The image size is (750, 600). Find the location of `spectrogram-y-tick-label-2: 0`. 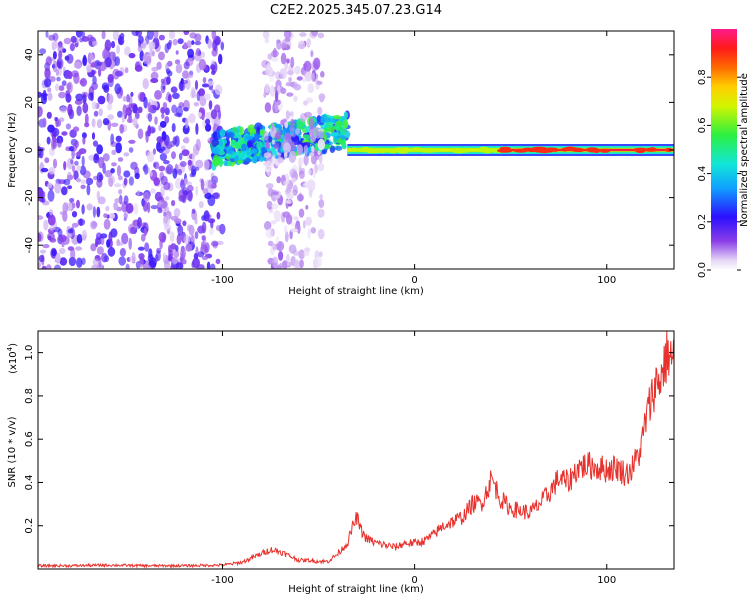

spectrogram-y-tick-label-2: 0 is located at coordinates (29, 150).